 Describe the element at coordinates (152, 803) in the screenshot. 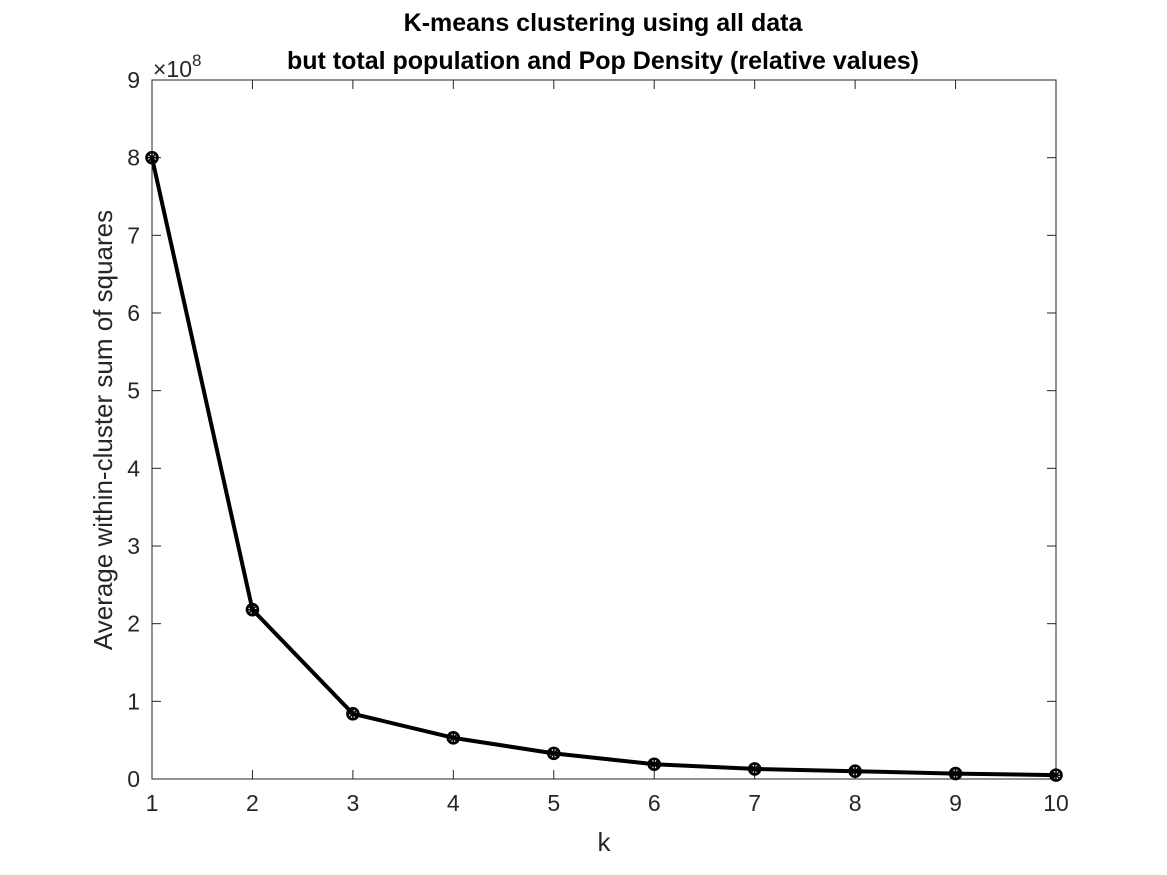

I see `x-tick-label: 1` at that location.